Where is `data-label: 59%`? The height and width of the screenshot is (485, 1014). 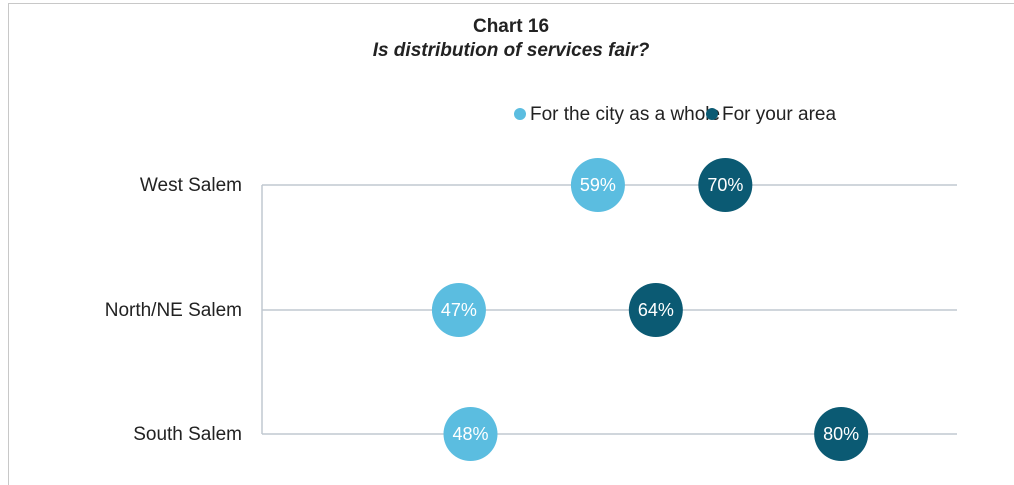 data-label: 59% is located at coordinates (598, 185).